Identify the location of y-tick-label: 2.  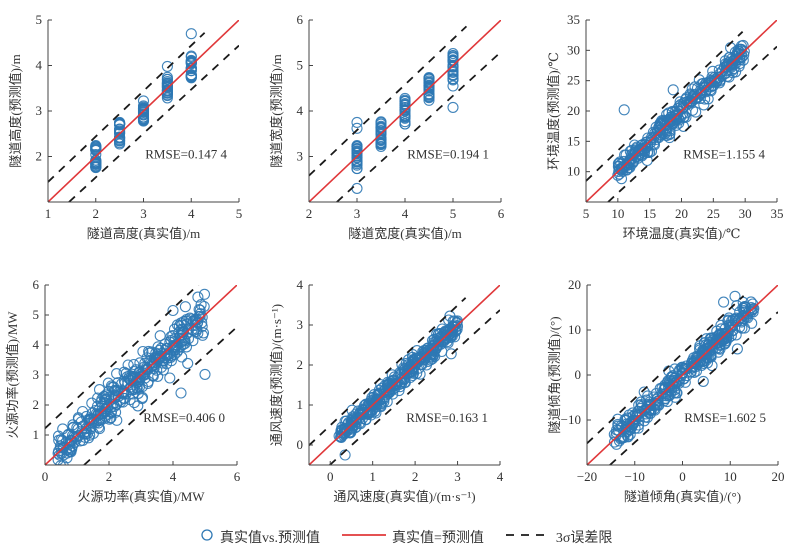
(36, 404).